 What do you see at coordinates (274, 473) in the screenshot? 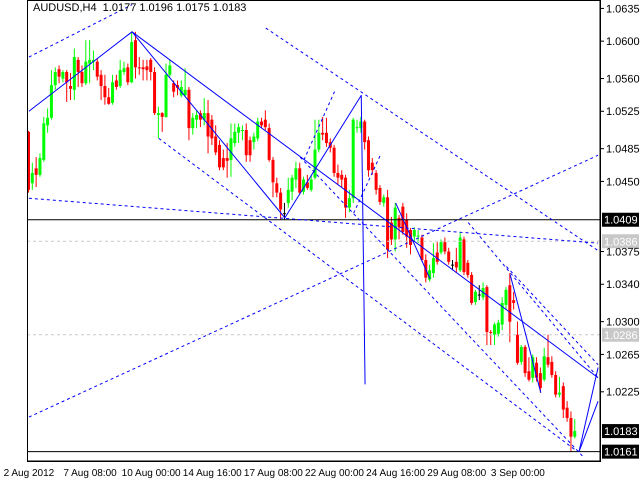
I see `x-tick-label: 17 Aug 08:00` at bounding box center [274, 473].